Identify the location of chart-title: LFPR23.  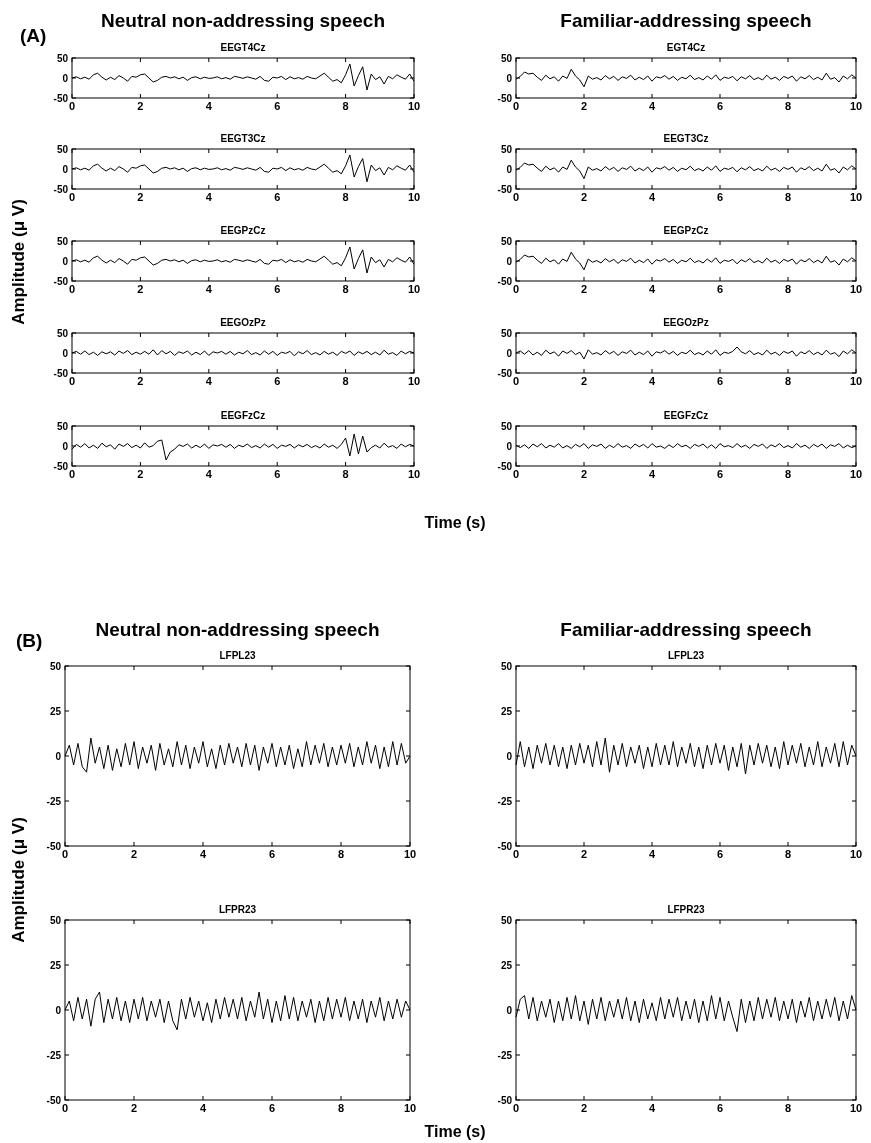
(686, 909).